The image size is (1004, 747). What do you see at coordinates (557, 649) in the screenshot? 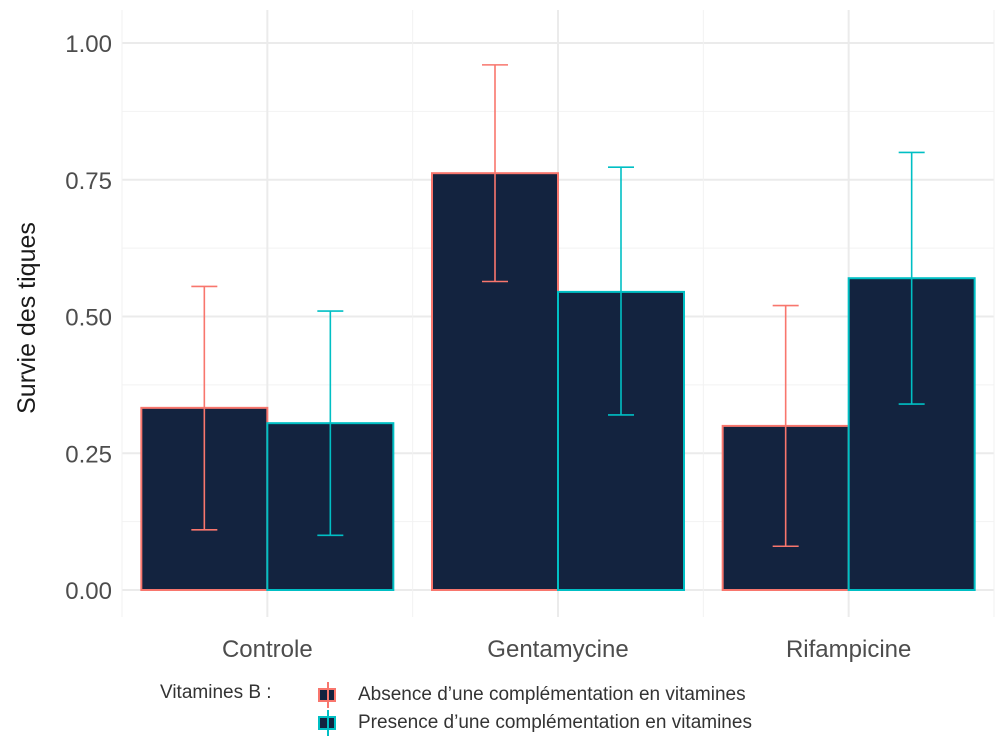
I see `x-tick-label: Gentamycine` at bounding box center [557, 649].